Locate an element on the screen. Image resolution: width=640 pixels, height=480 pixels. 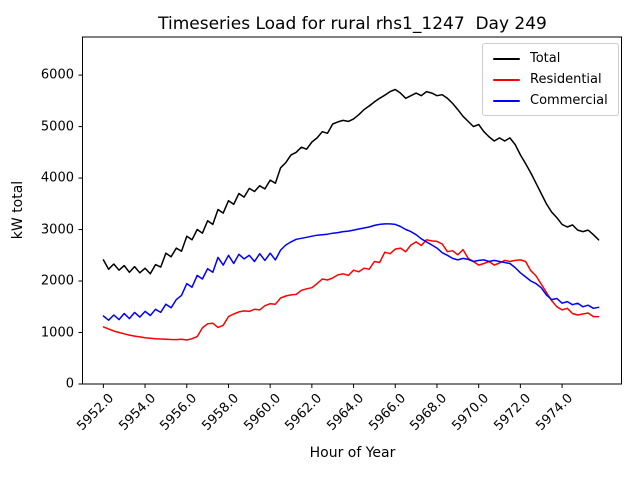
legend: Total Residential Commercial is located at coordinates (550, 79).